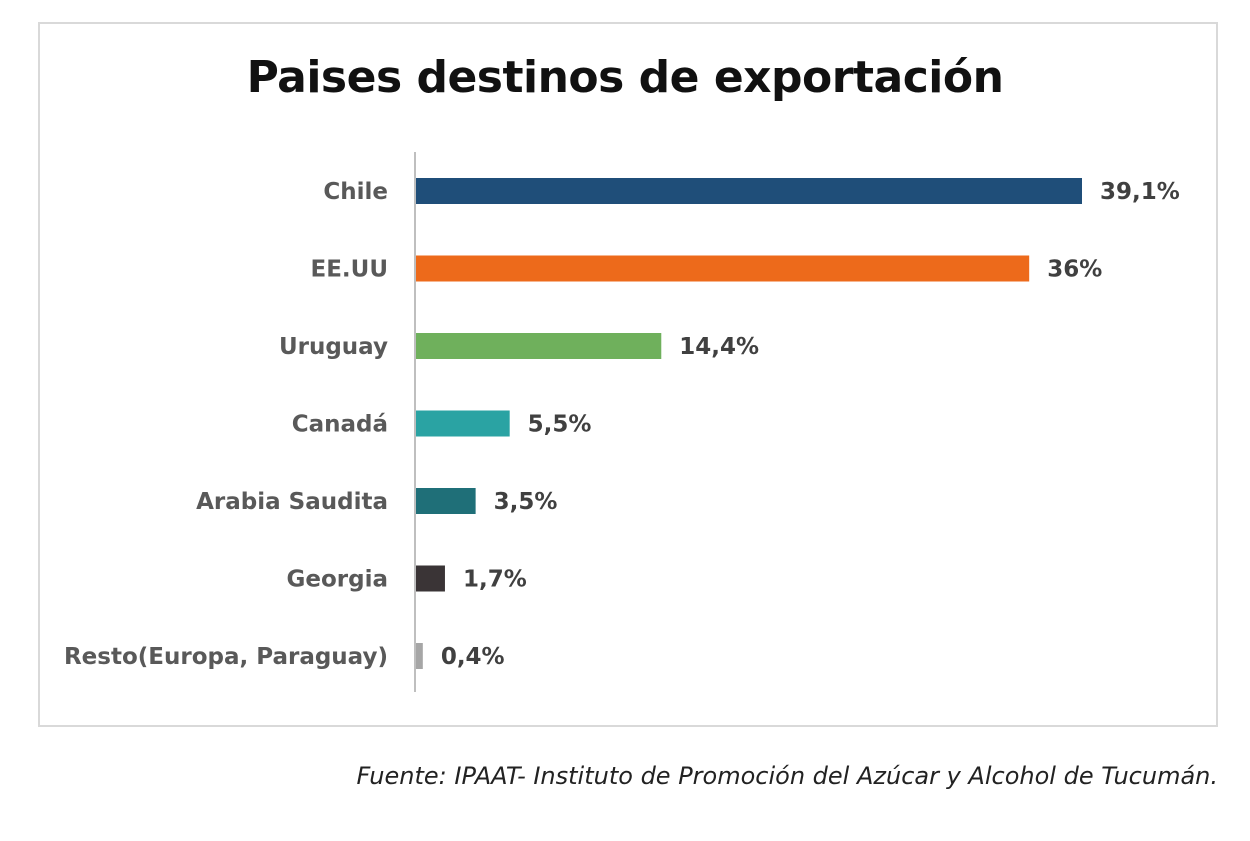 Image resolution: width=1250 pixels, height=841 pixels. I want to click on category-label: Chile, so click(355, 192).